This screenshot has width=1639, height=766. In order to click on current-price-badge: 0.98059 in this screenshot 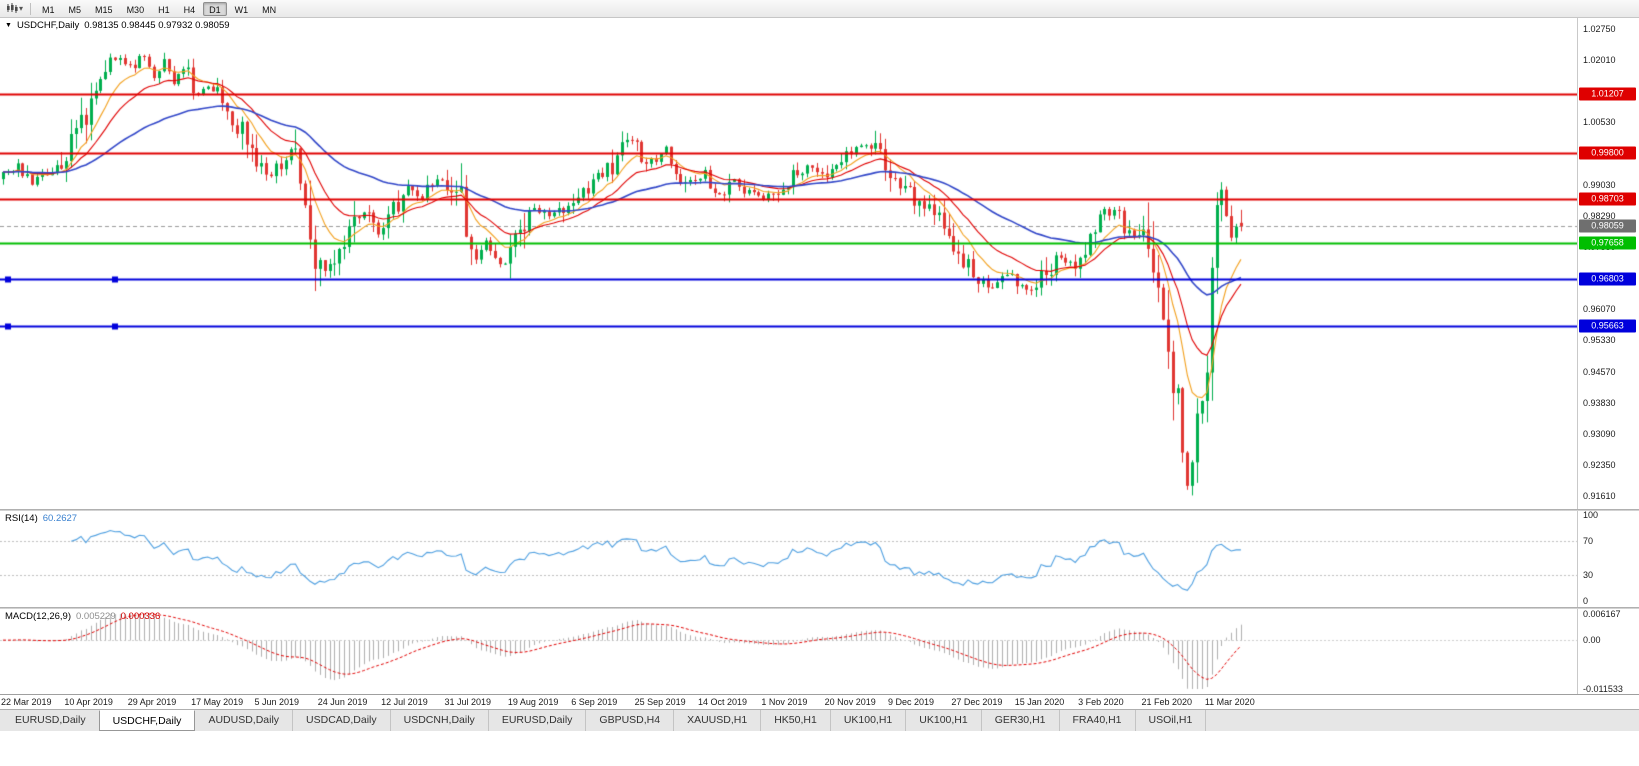, I will do `click(1607, 226)`.